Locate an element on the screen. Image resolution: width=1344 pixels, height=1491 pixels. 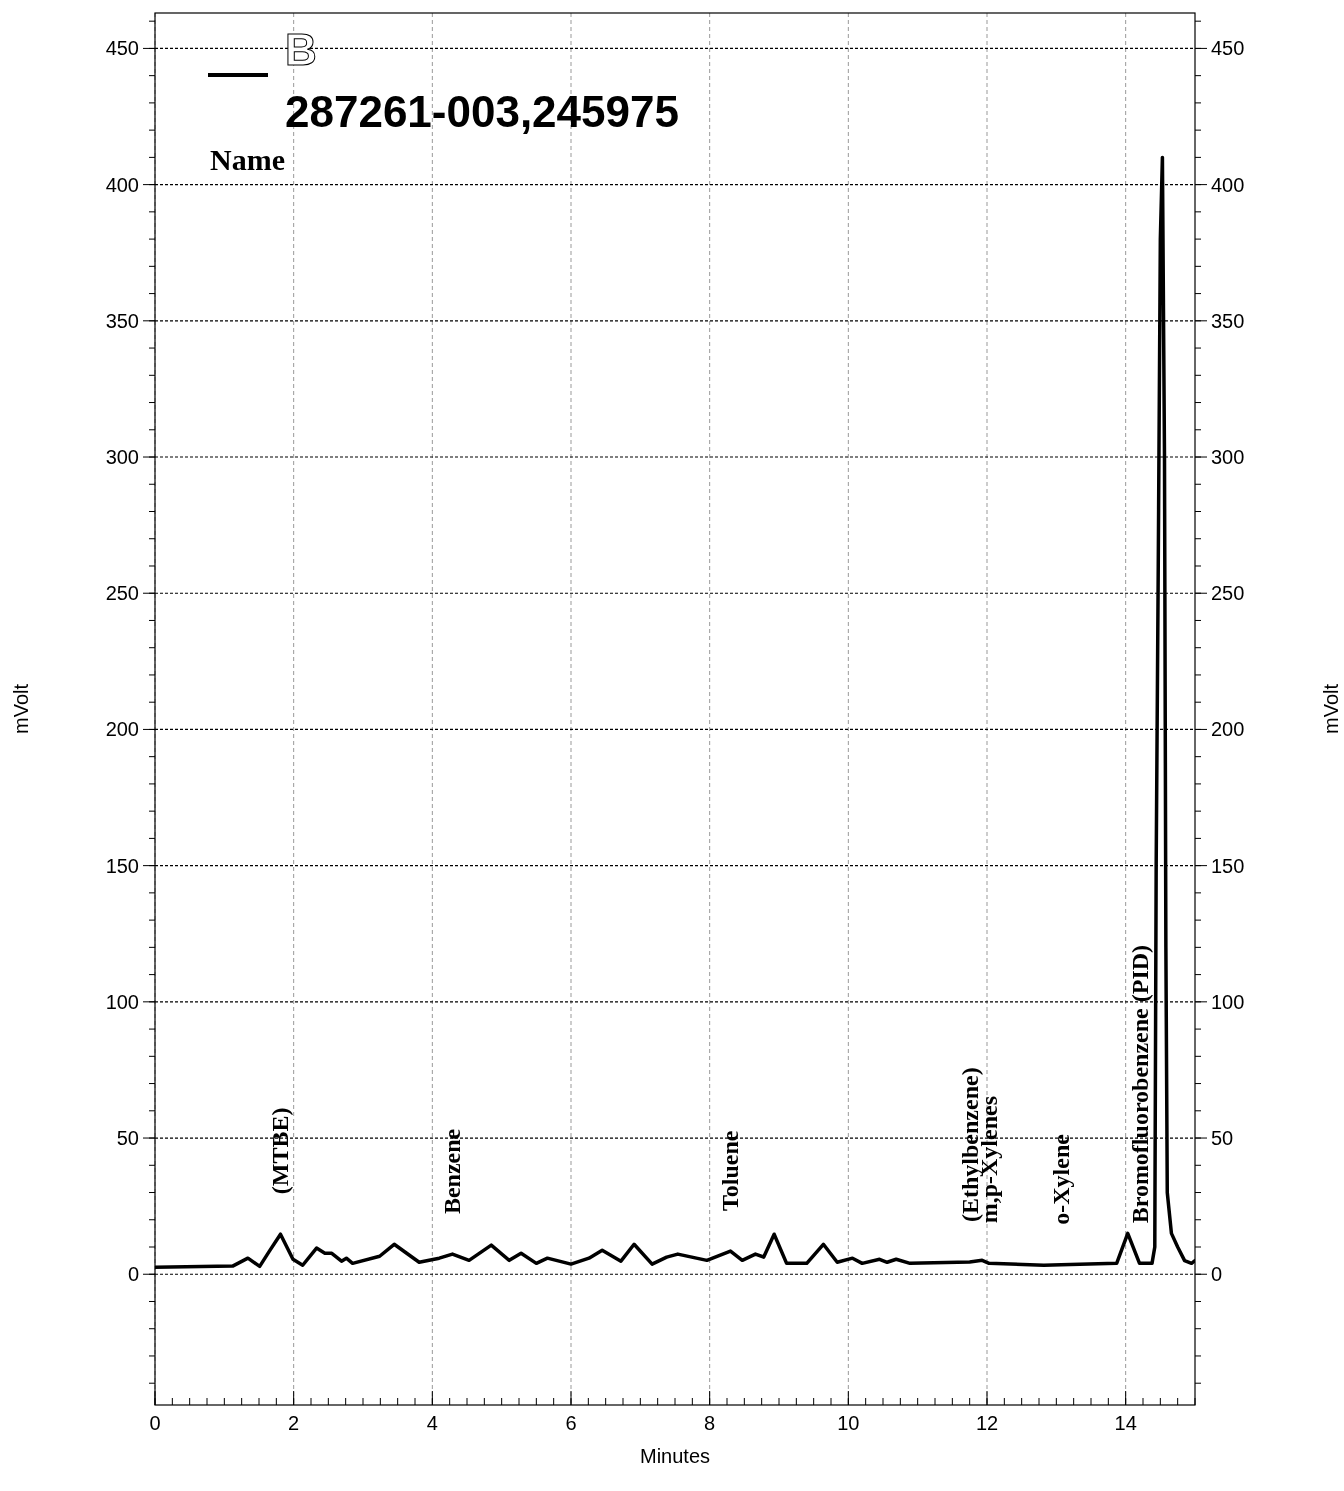
x-tick-label: 12 is located at coordinates (987, 1423).